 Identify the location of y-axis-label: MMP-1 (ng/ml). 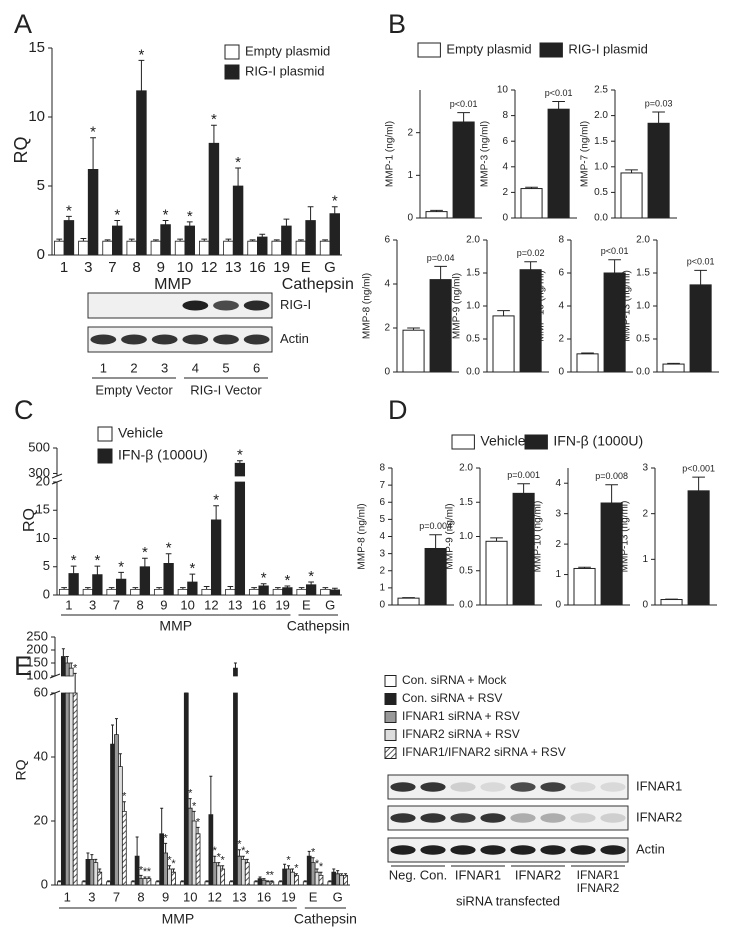
(390, 154).